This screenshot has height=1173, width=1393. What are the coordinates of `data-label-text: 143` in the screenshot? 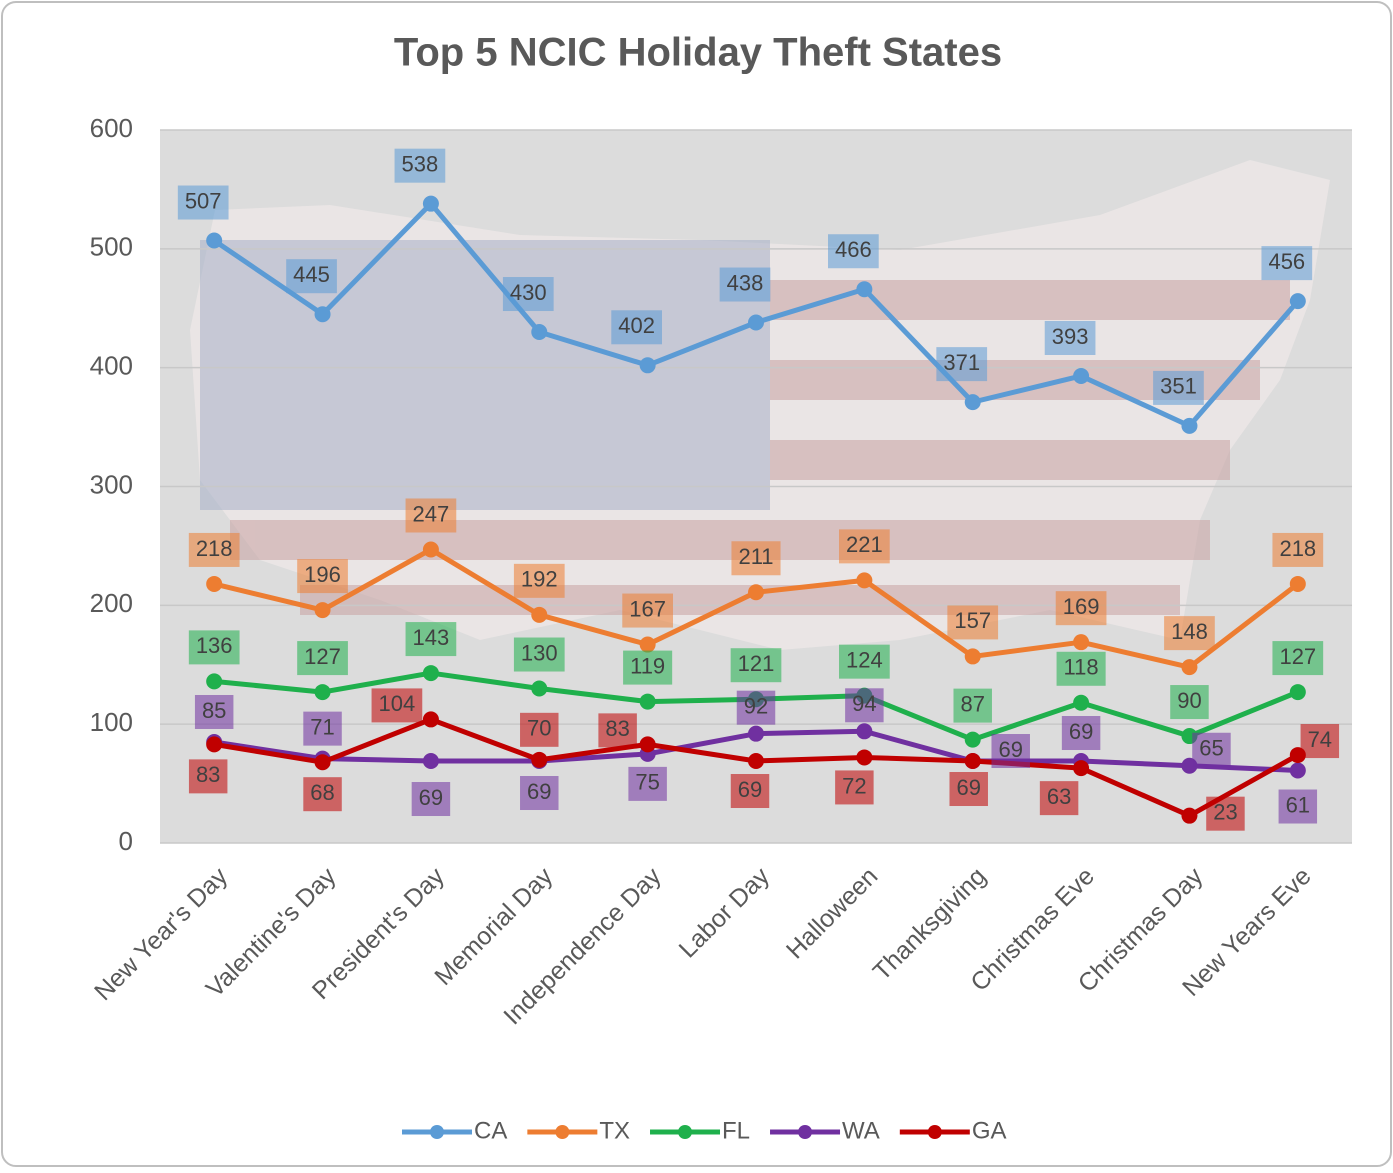 It's located at (431, 637).